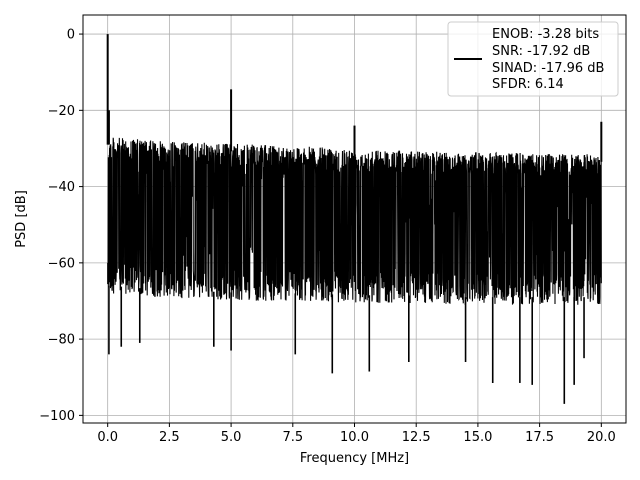 This screenshot has height=480, width=640. I want to click on x-tick-label: 10.0, so click(354, 437).